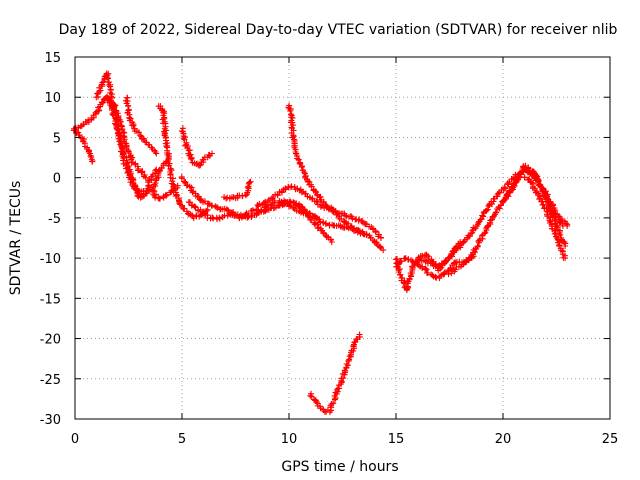 The height and width of the screenshot is (480, 640). What do you see at coordinates (610, 439) in the screenshot?
I see `x-tick-label: 25` at bounding box center [610, 439].